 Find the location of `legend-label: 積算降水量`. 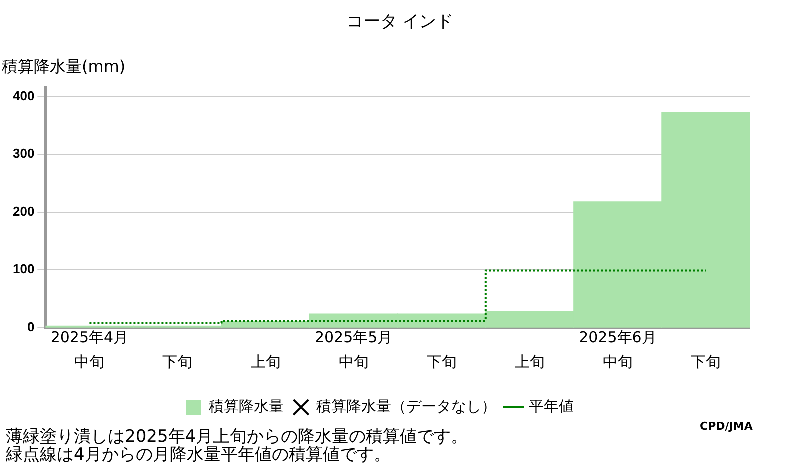

legend-label: 積算降水量 is located at coordinates (246, 406).